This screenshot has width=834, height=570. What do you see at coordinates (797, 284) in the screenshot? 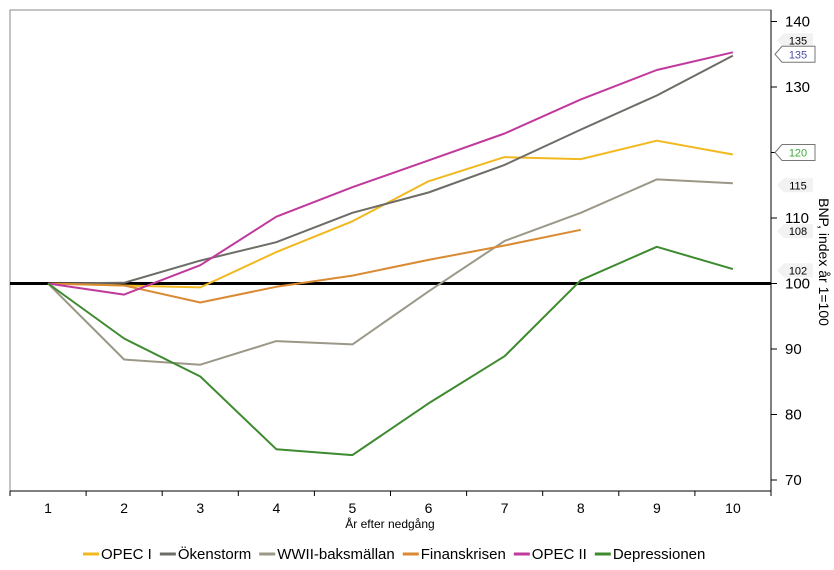
I see `y-tick-label: 100` at bounding box center [797, 284].